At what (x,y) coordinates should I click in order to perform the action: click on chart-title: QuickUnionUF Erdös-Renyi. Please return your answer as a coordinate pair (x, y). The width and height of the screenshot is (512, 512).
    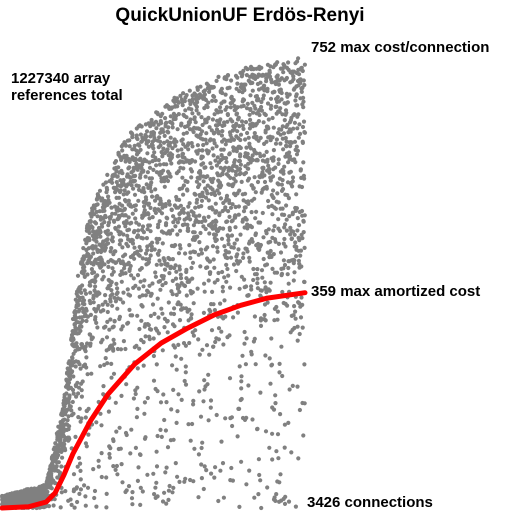
    Looking at the image, I should click on (239, 15).